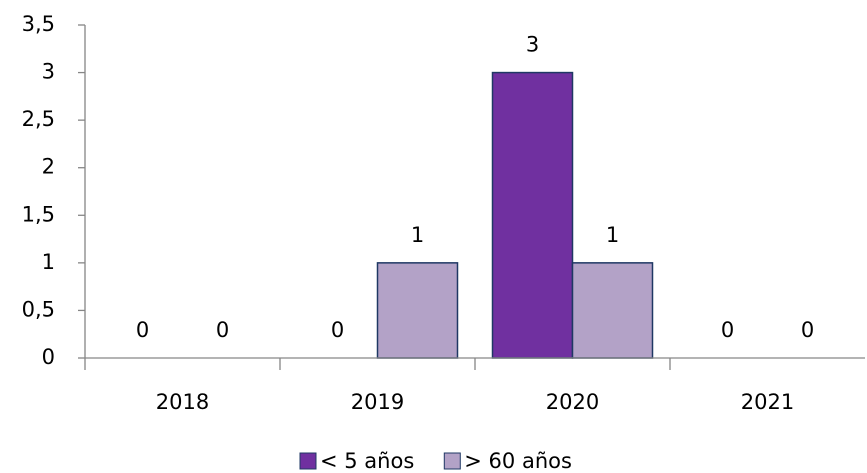  Describe the element at coordinates (48, 262) in the screenshot. I see `y-tick-label: 1` at that location.